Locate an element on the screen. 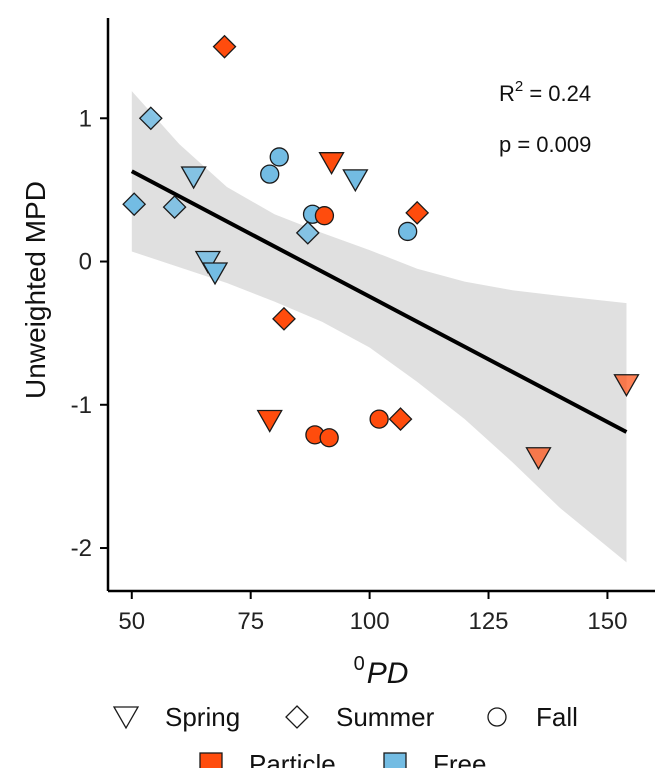 This screenshot has width=672, height=768. x-tick-label: 50 is located at coordinates (131, 621).